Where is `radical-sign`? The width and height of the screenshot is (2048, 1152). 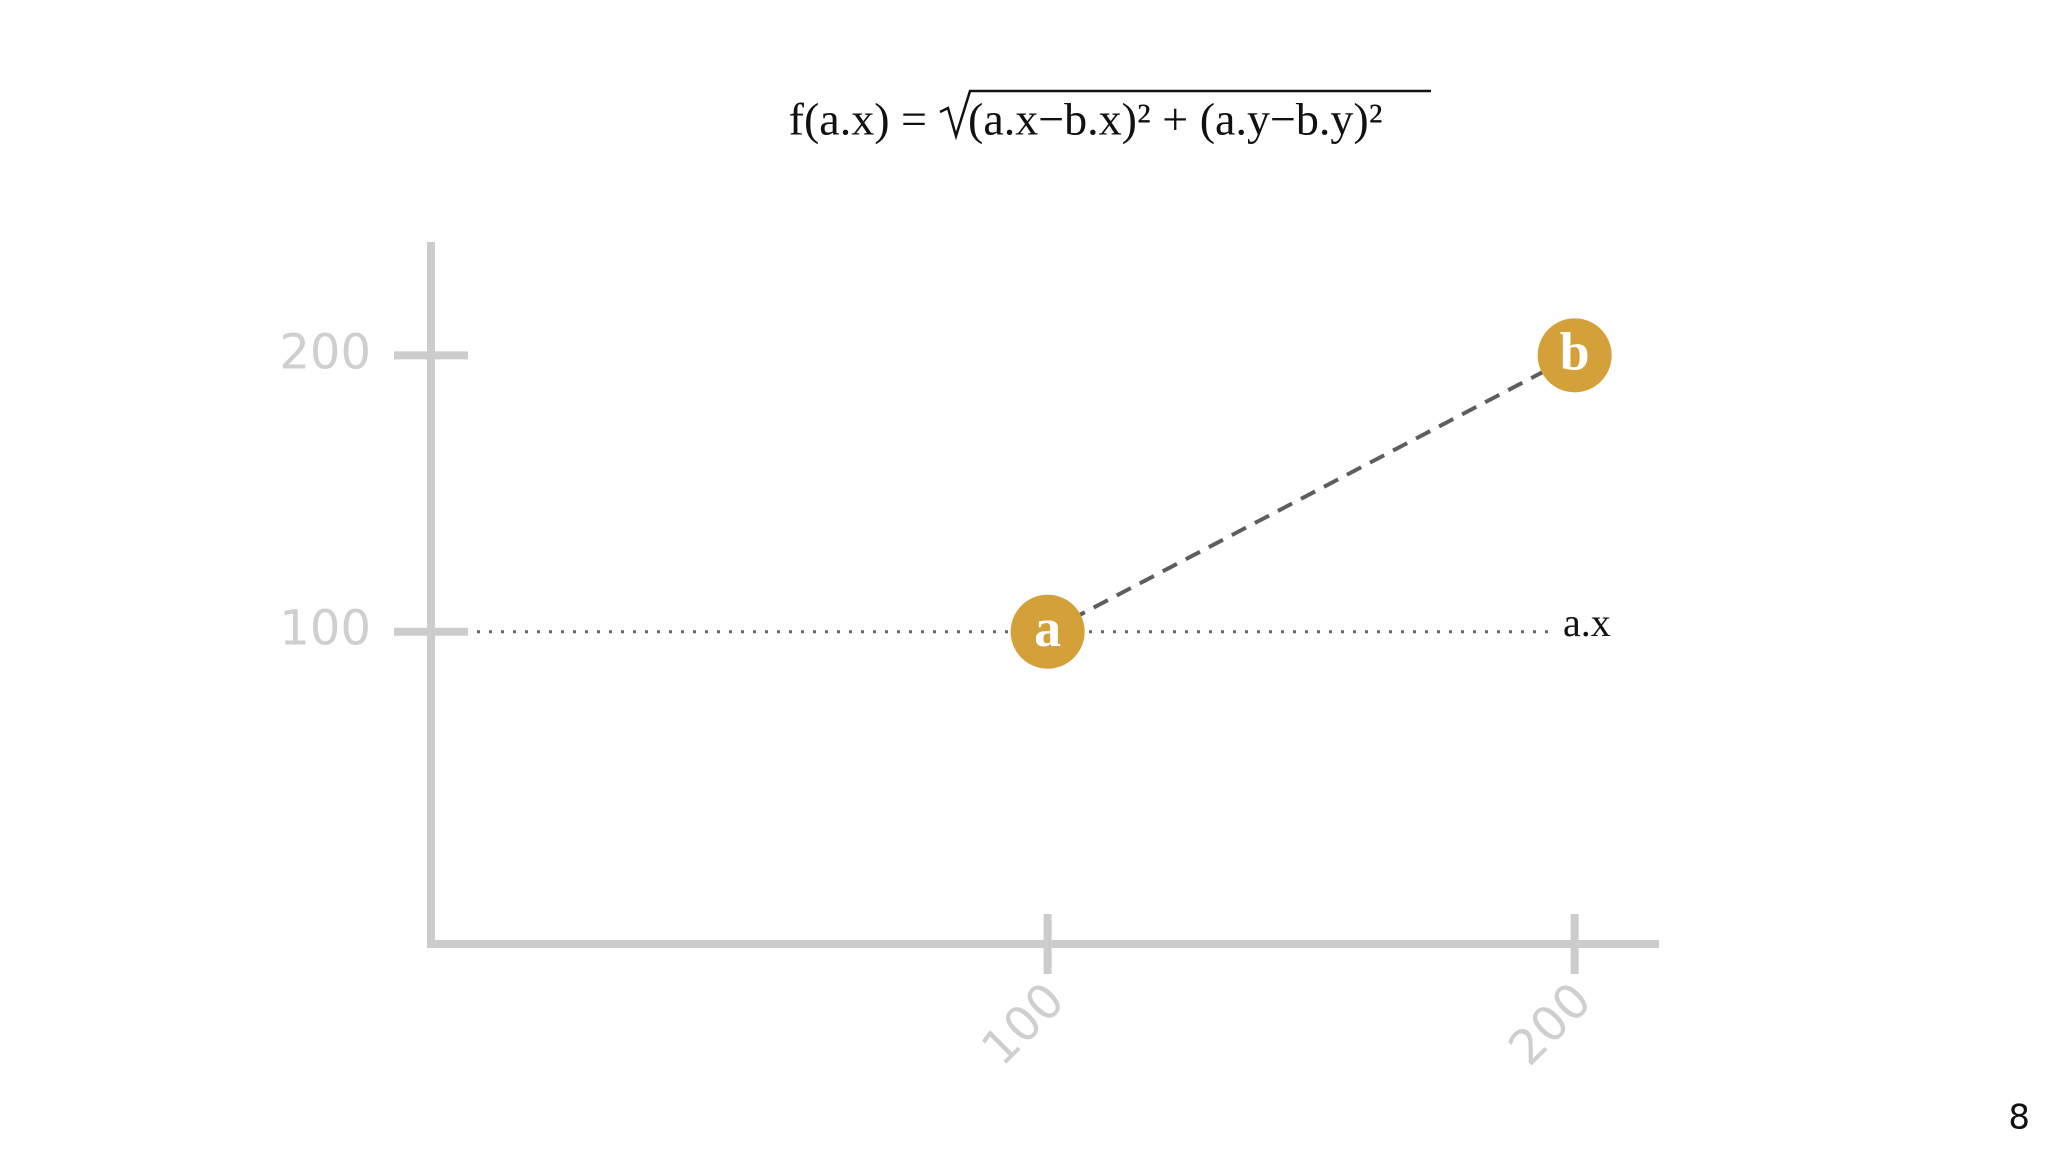
radical-sign is located at coordinates (1185, 115).